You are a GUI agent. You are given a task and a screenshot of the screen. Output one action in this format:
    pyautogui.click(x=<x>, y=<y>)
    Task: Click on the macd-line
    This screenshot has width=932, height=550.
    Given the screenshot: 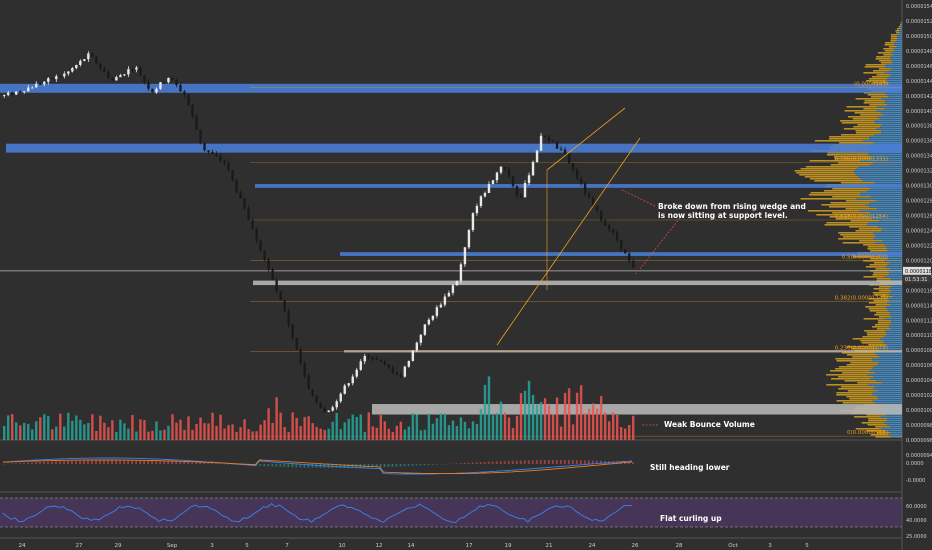 What is the action you would take?
    pyautogui.click(x=317, y=466)
    